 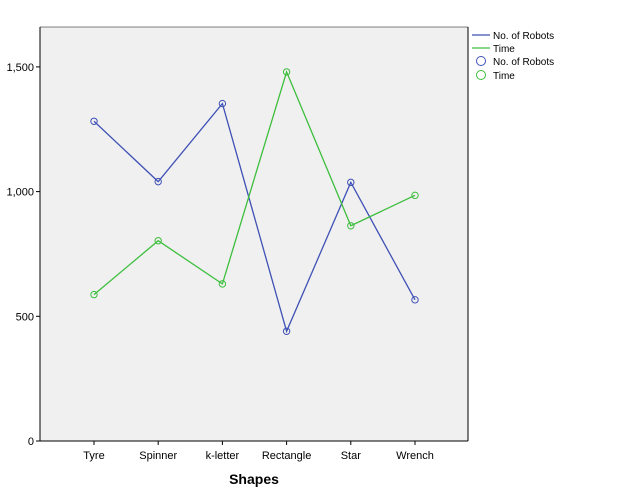 What do you see at coordinates (23, 255) in the screenshot?
I see `y-axis-ticks: 0 500 1,000 1,500` at bounding box center [23, 255].